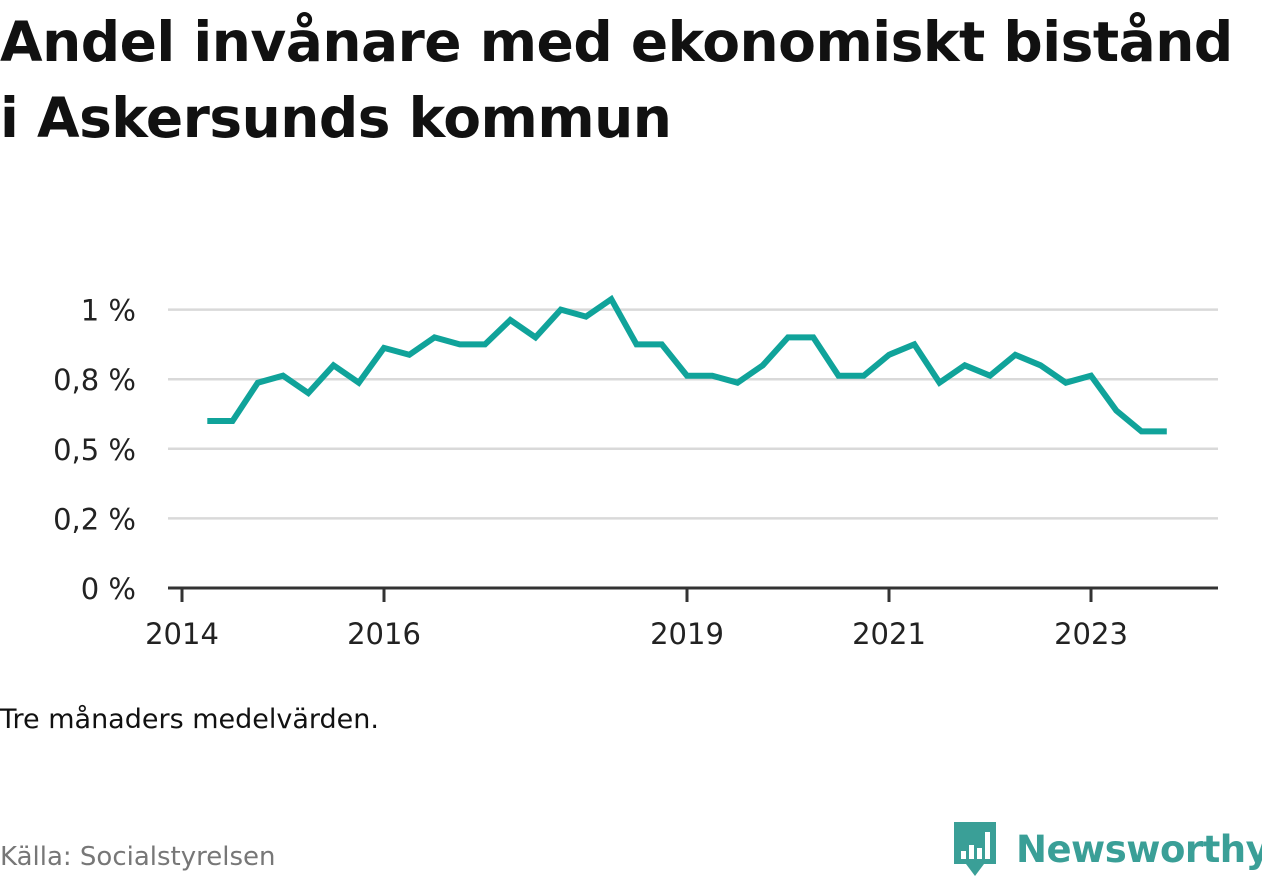 This screenshot has height=880, width=1262. What do you see at coordinates (108, 311) in the screenshot?
I see `y-tick-label: 1 %` at bounding box center [108, 311].